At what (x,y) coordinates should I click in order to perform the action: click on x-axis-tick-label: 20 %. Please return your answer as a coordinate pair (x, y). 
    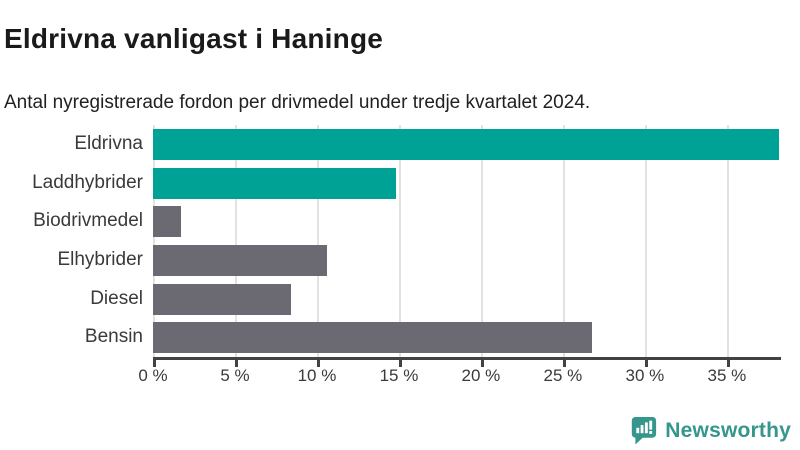
    Looking at the image, I should click on (481, 375).